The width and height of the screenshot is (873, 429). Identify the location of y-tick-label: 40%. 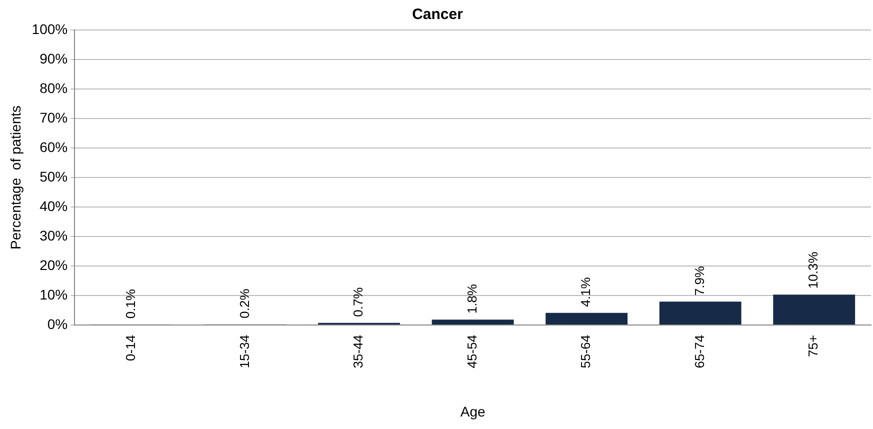
(54, 206).